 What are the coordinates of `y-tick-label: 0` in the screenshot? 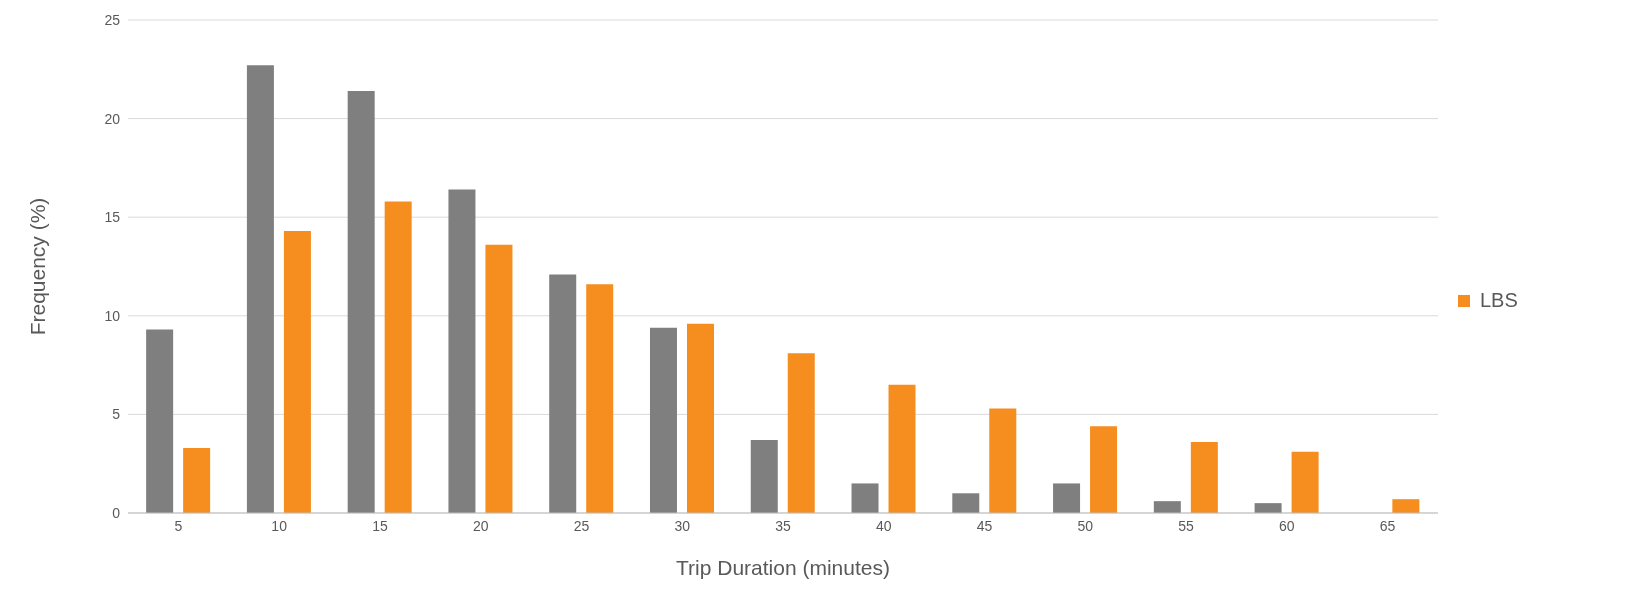 It's located at (116, 512).